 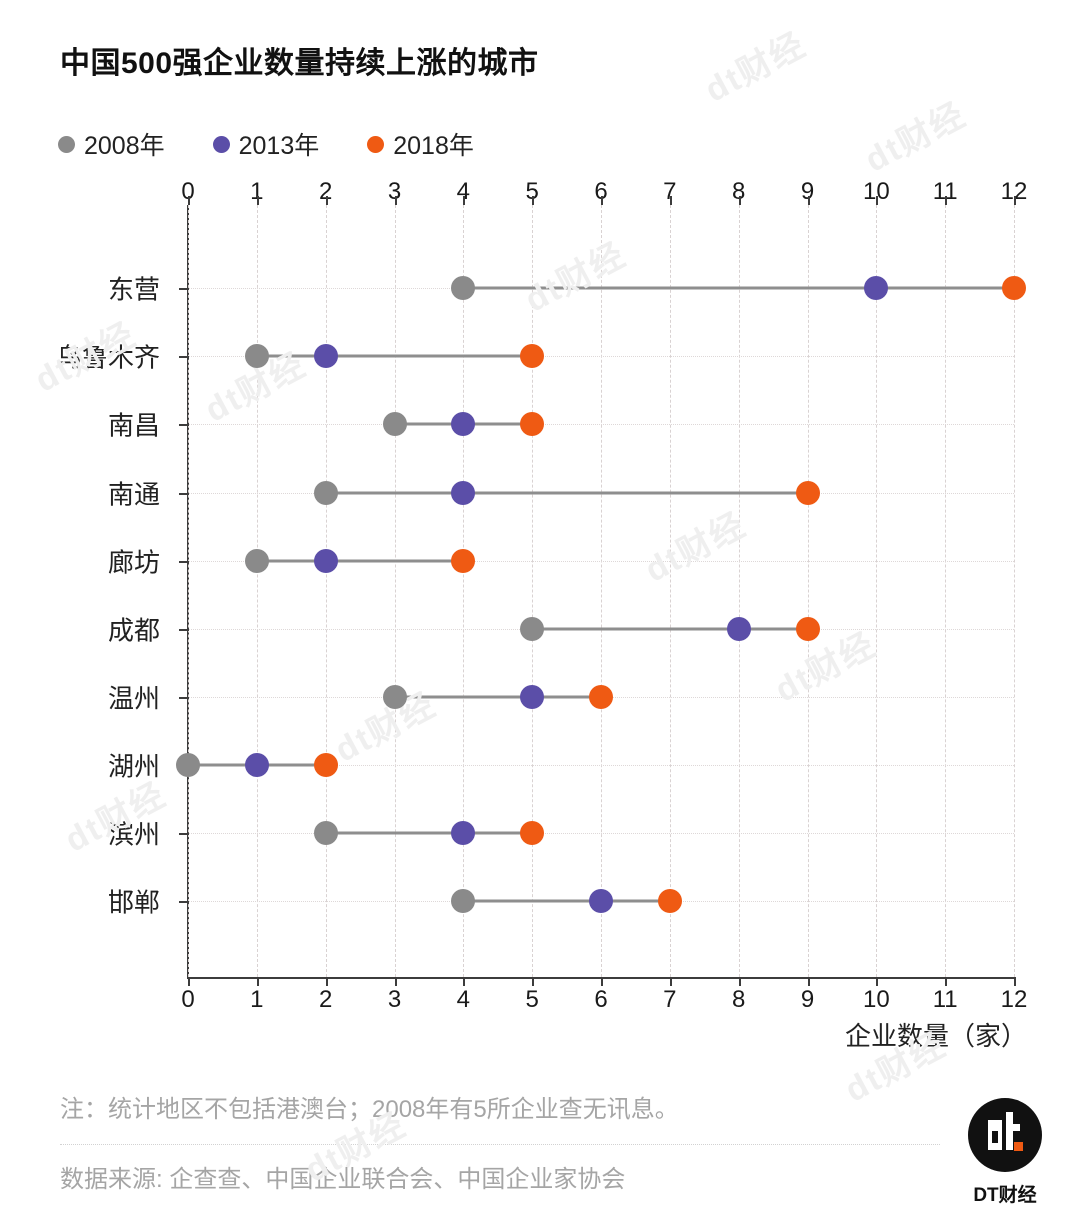 What do you see at coordinates (463, 901) in the screenshot?
I see `data-point-邯郸-2008年` at bounding box center [463, 901].